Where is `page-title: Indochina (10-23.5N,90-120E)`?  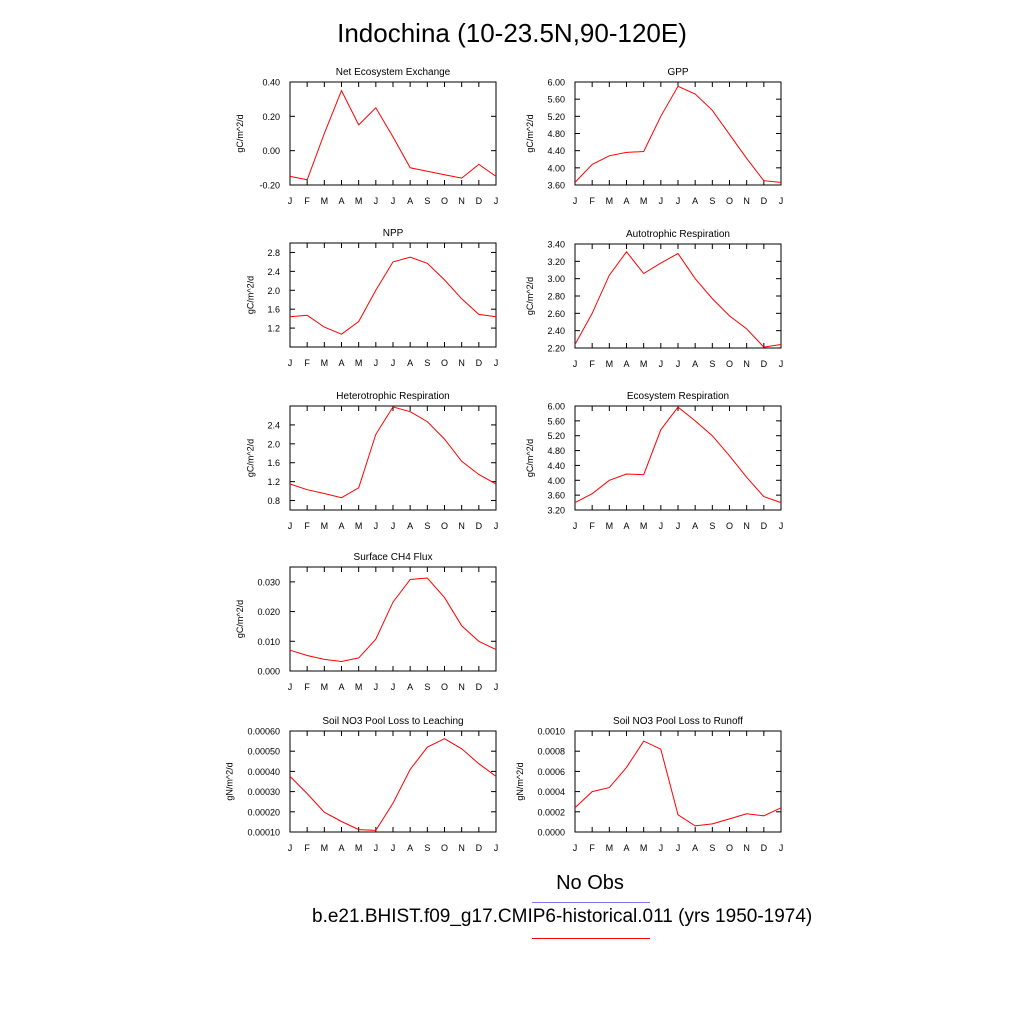
page-title: Indochina (10-23.5N,90-120E) is located at coordinates (512, 33).